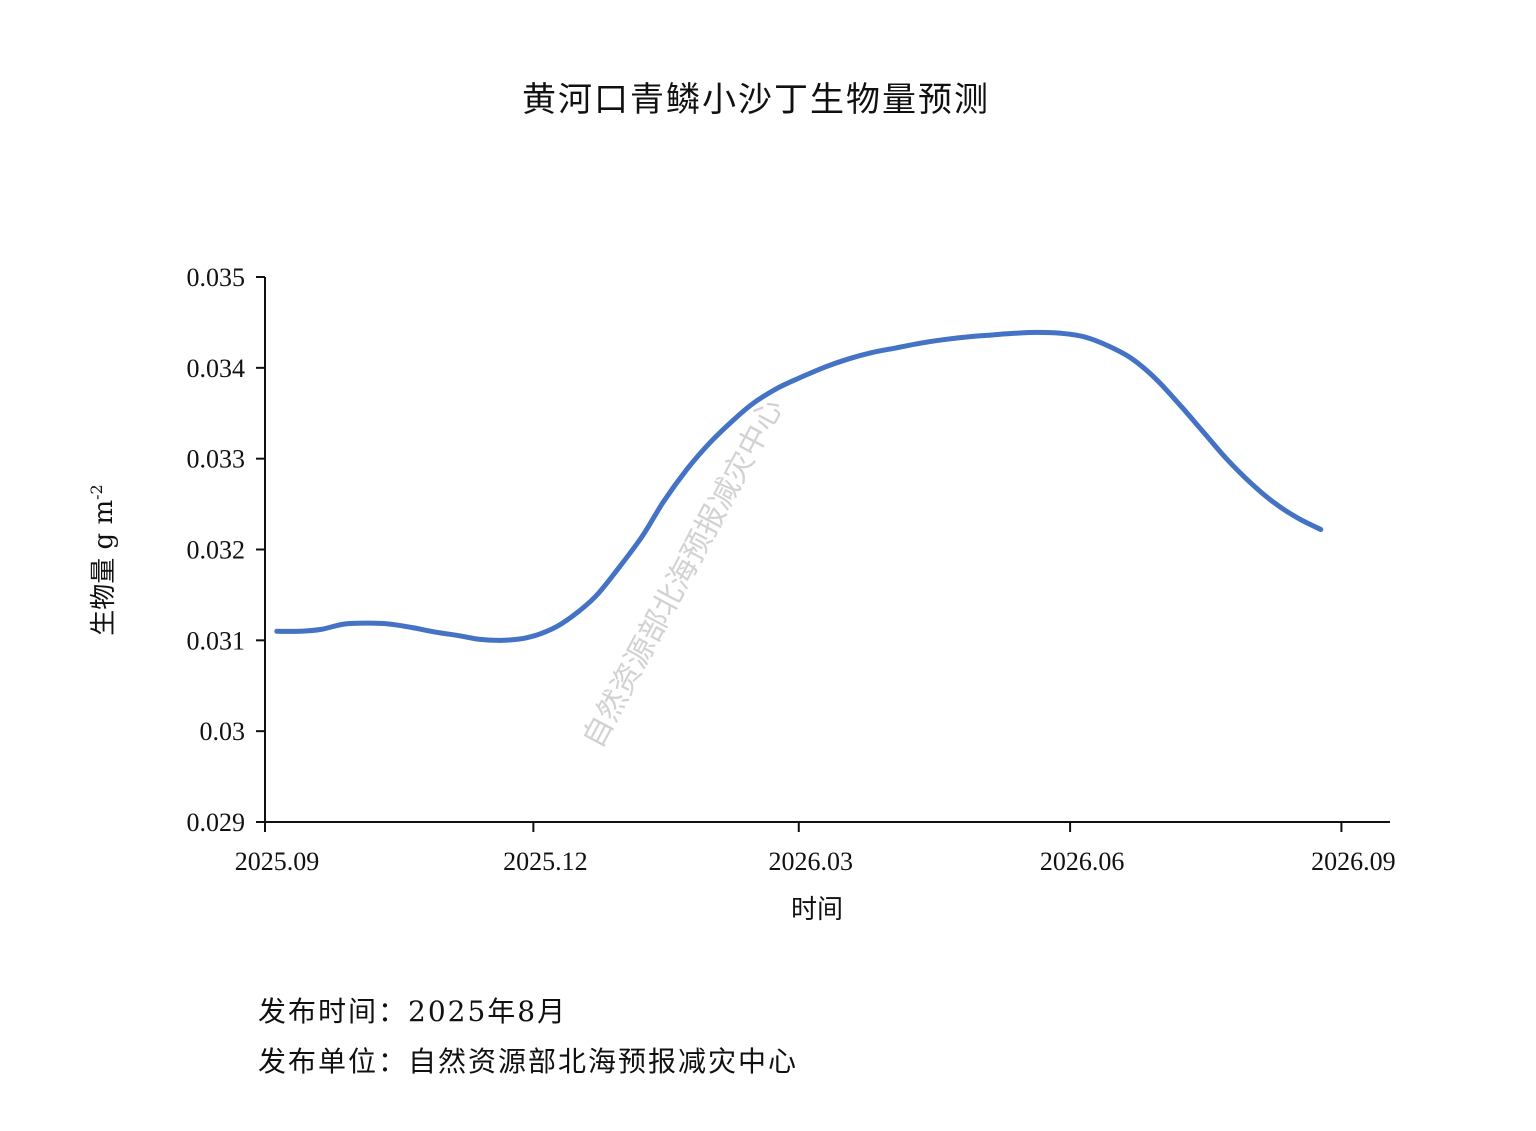 The image size is (1536, 1131). What do you see at coordinates (413, 1011) in the screenshot?
I see `footer-publish-time: 发布时间：2025年8月` at bounding box center [413, 1011].